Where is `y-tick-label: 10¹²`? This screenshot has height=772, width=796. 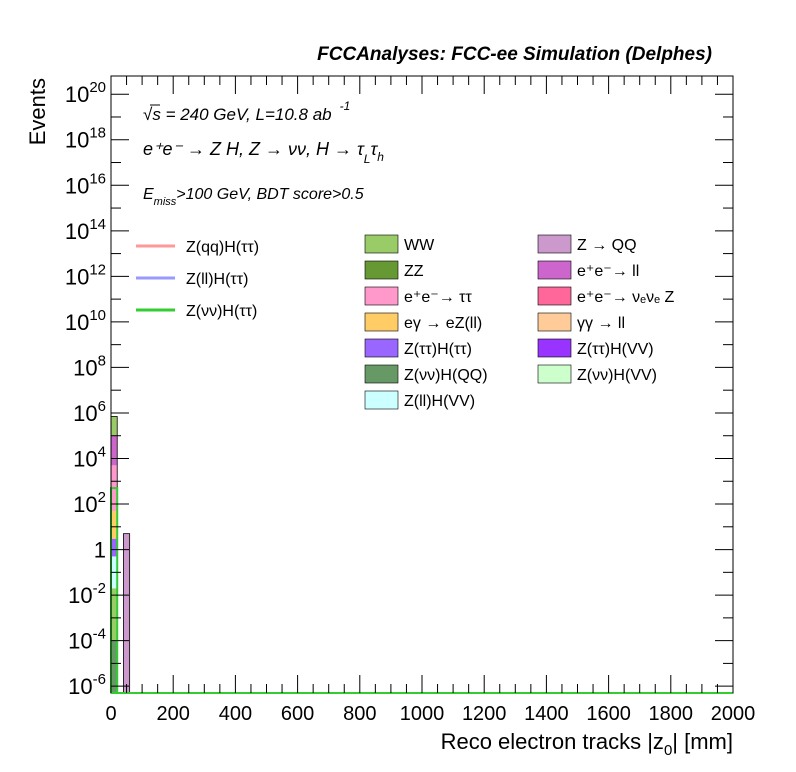 y-tick-label: 10¹² is located at coordinates (85, 275).